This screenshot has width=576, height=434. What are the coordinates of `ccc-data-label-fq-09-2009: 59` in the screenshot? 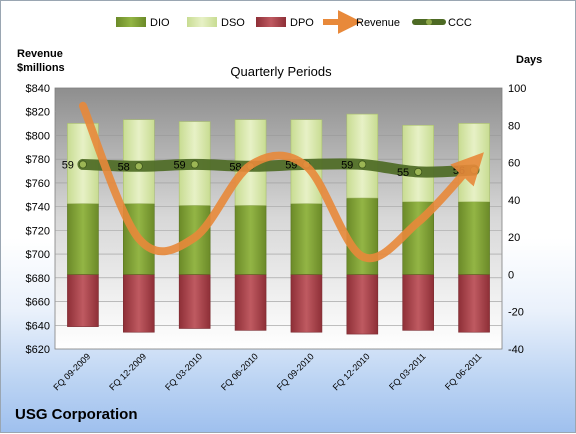 It's located at (68, 165).